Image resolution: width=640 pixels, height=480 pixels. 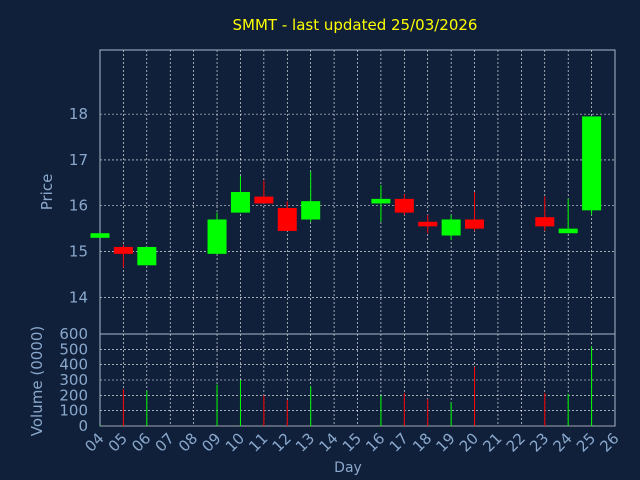 I want to click on x-tick-label: 20, so click(x=469, y=442).